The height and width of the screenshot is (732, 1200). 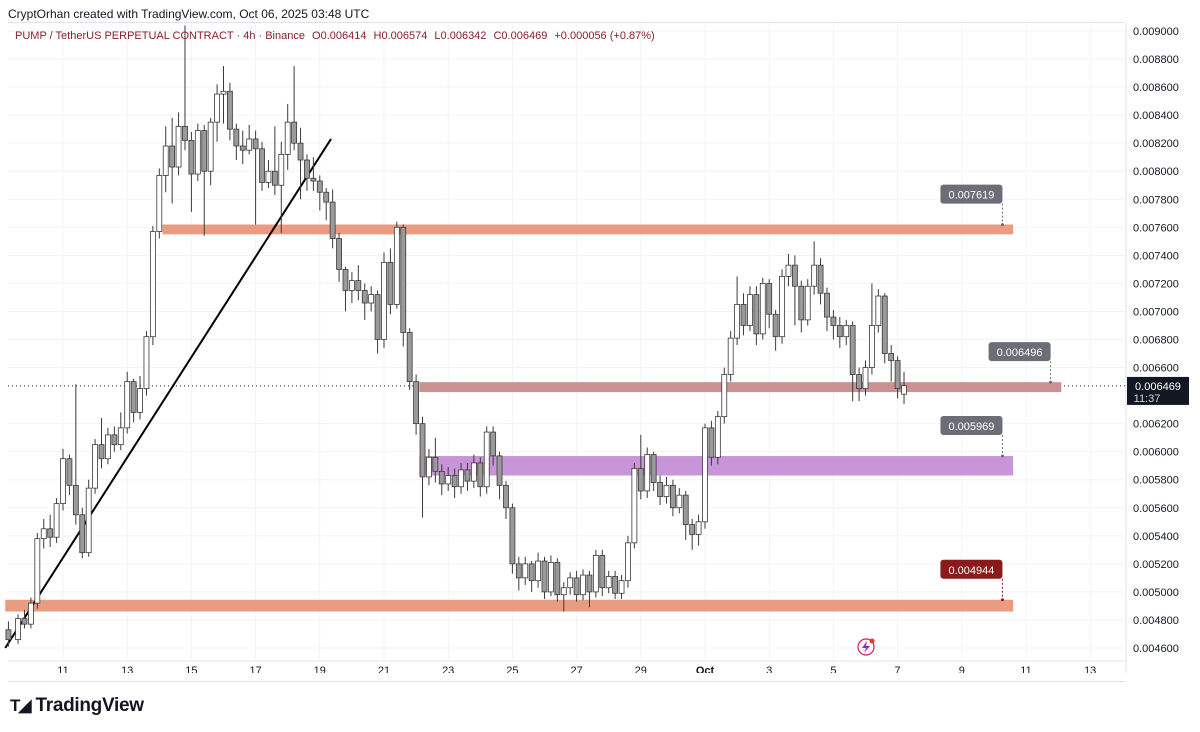 I want to click on y-tick-label: 0.008800, so click(x=1156, y=60).